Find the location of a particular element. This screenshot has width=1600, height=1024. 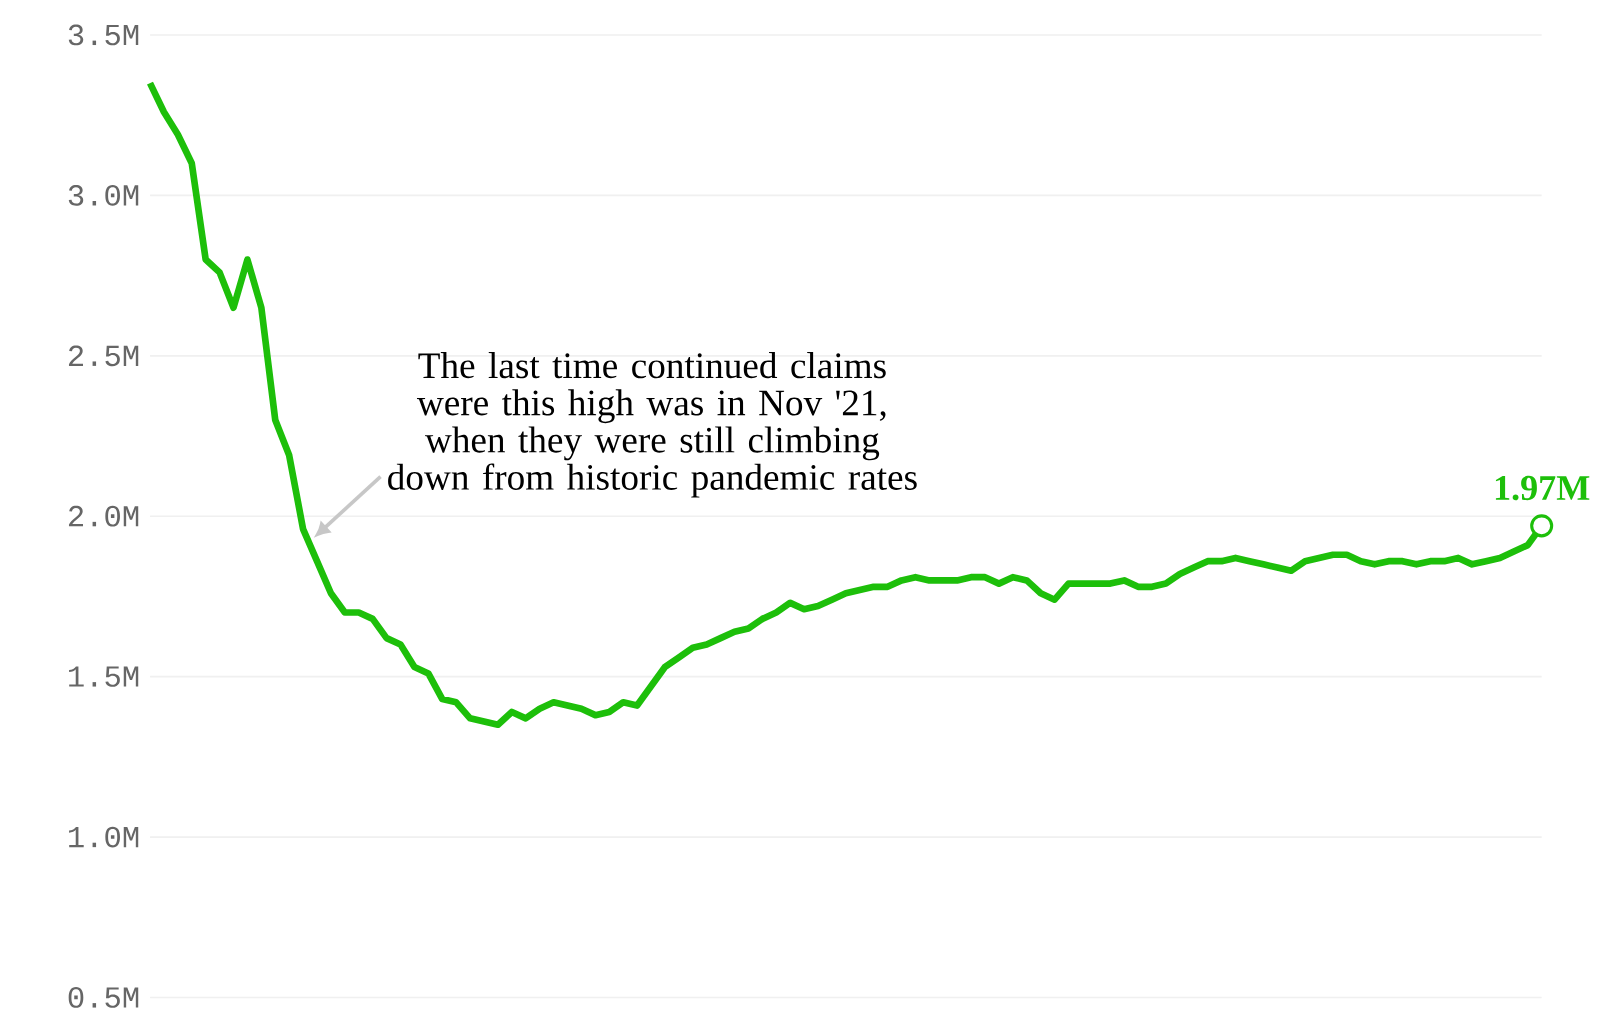

y-tick-label: 1.0M is located at coordinates (104, 837).